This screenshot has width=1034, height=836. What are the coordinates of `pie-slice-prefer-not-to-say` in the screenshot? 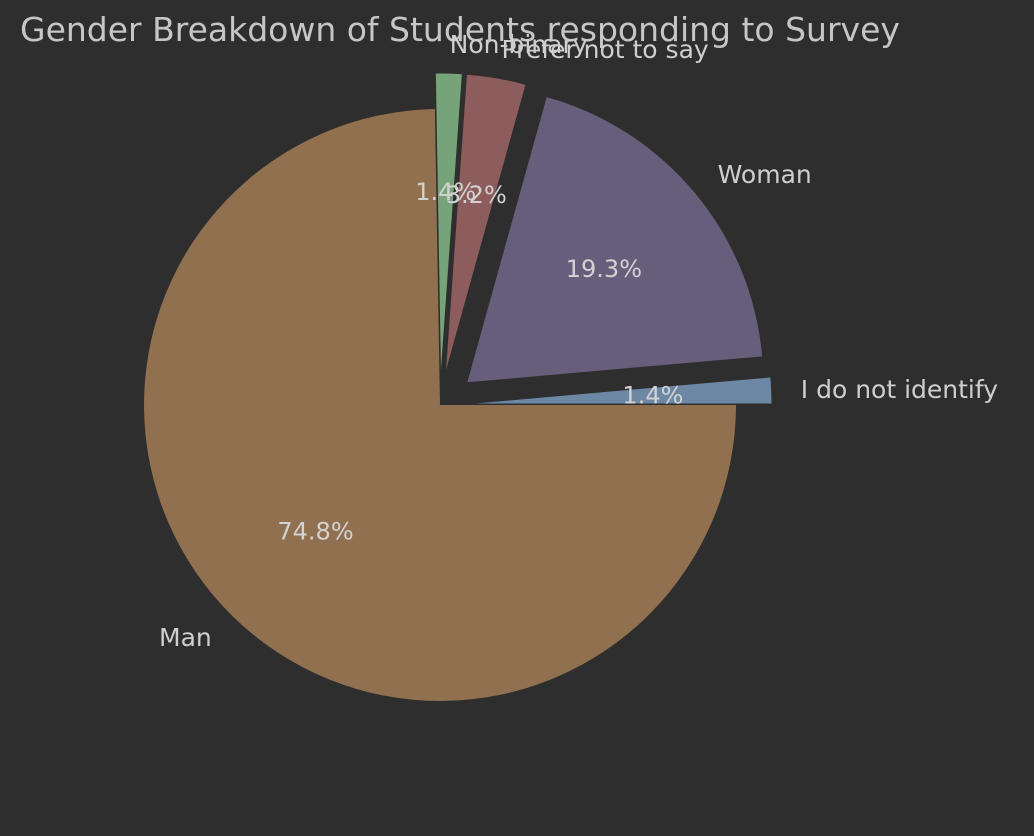 It's located at (486, 222).